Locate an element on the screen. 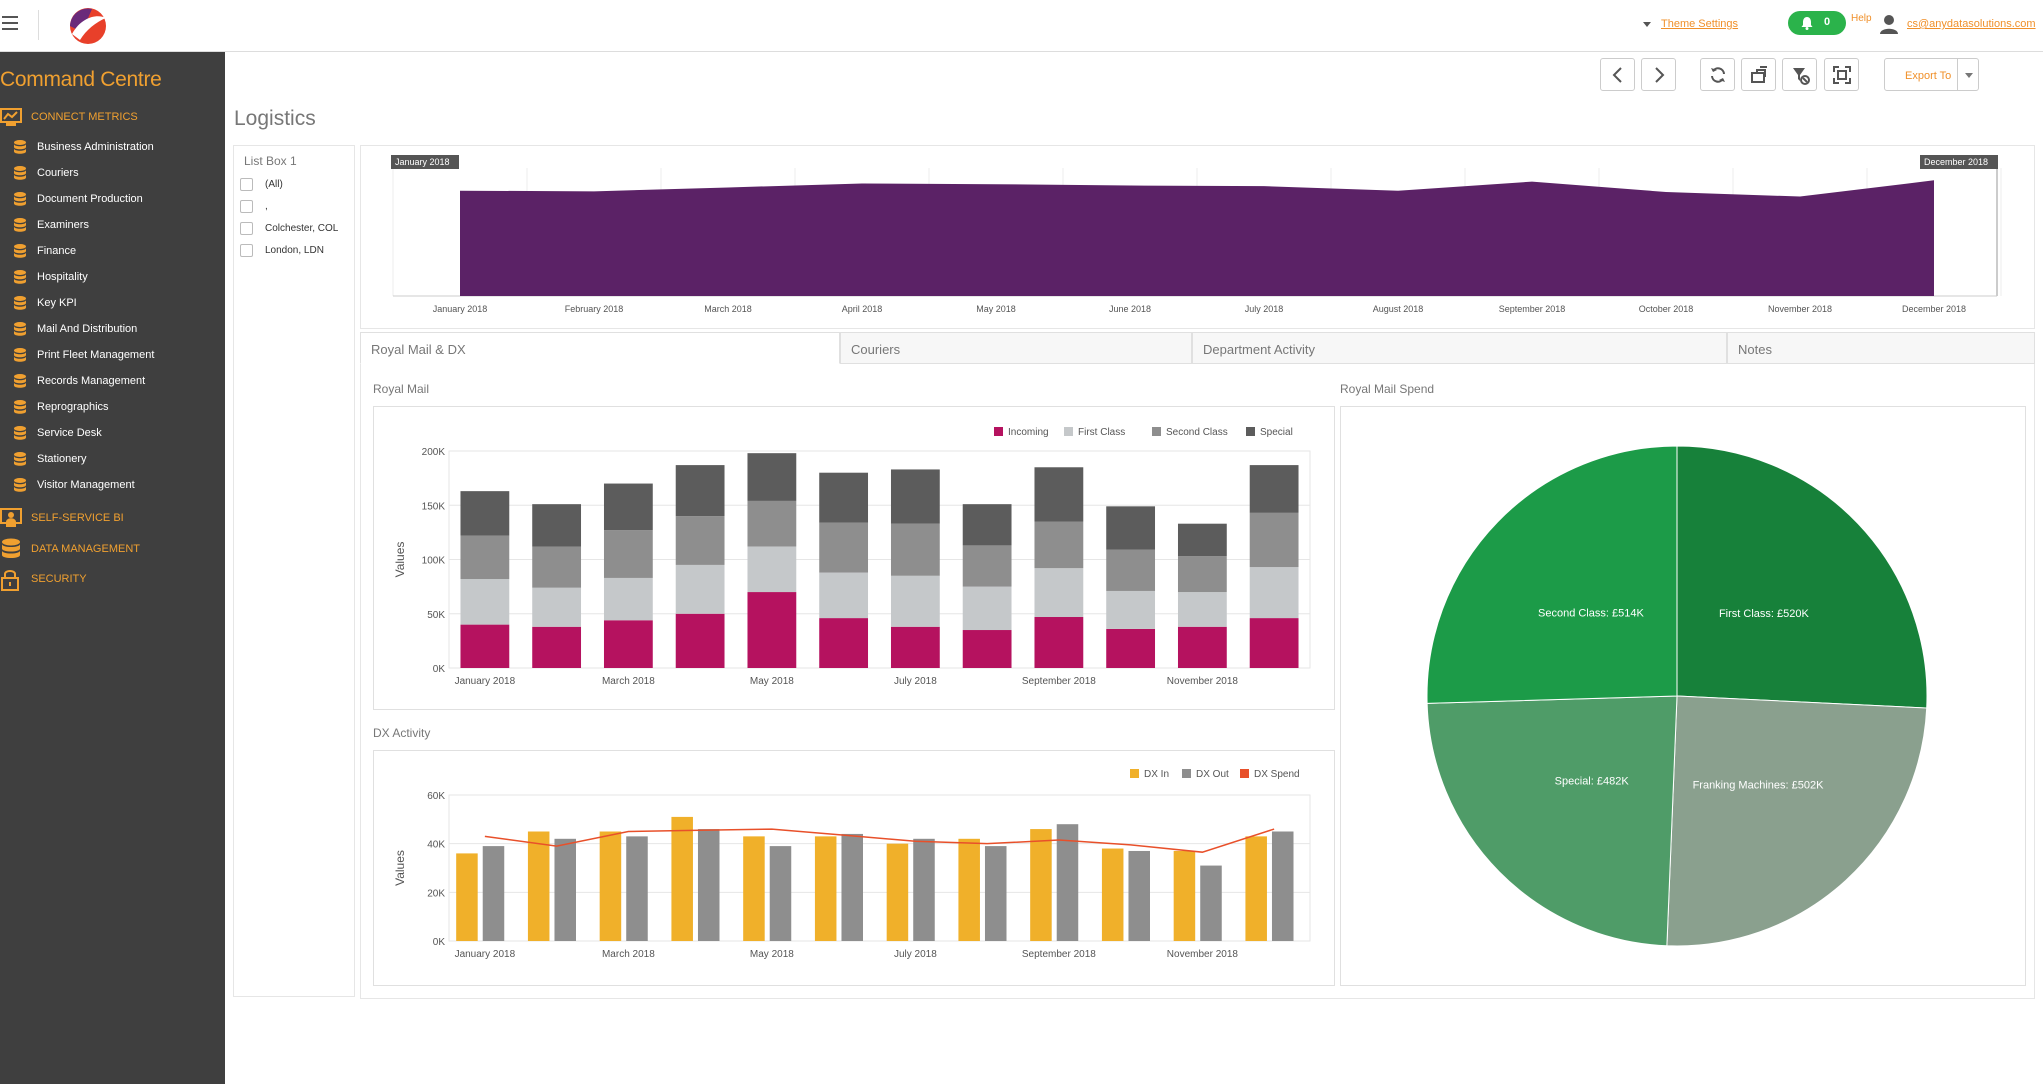 Image resolution: width=2043 pixels, height=1084 pixels. sidebar-item-records-management: Records Management is located at coordinates (112, 381).